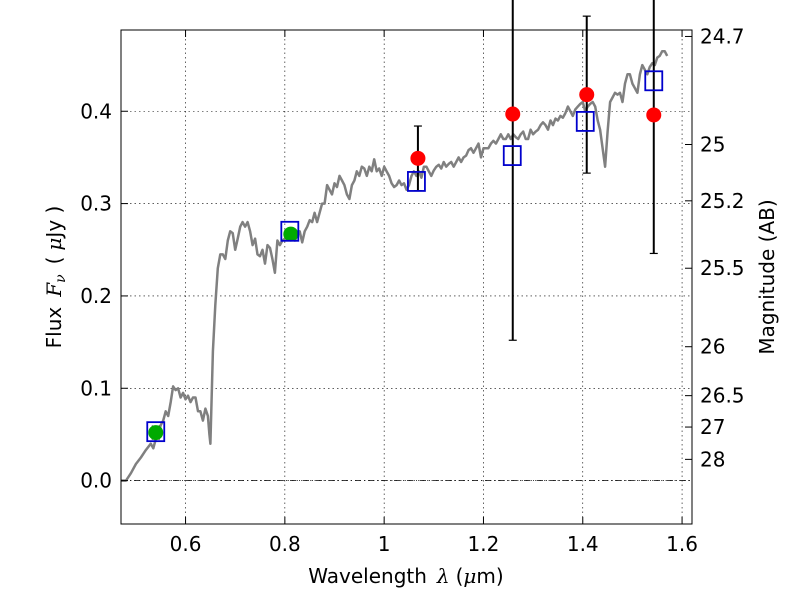  Describe the element at coordinates (712, 347) in the screenshot. I see `right-tick-label: 26` at that location.